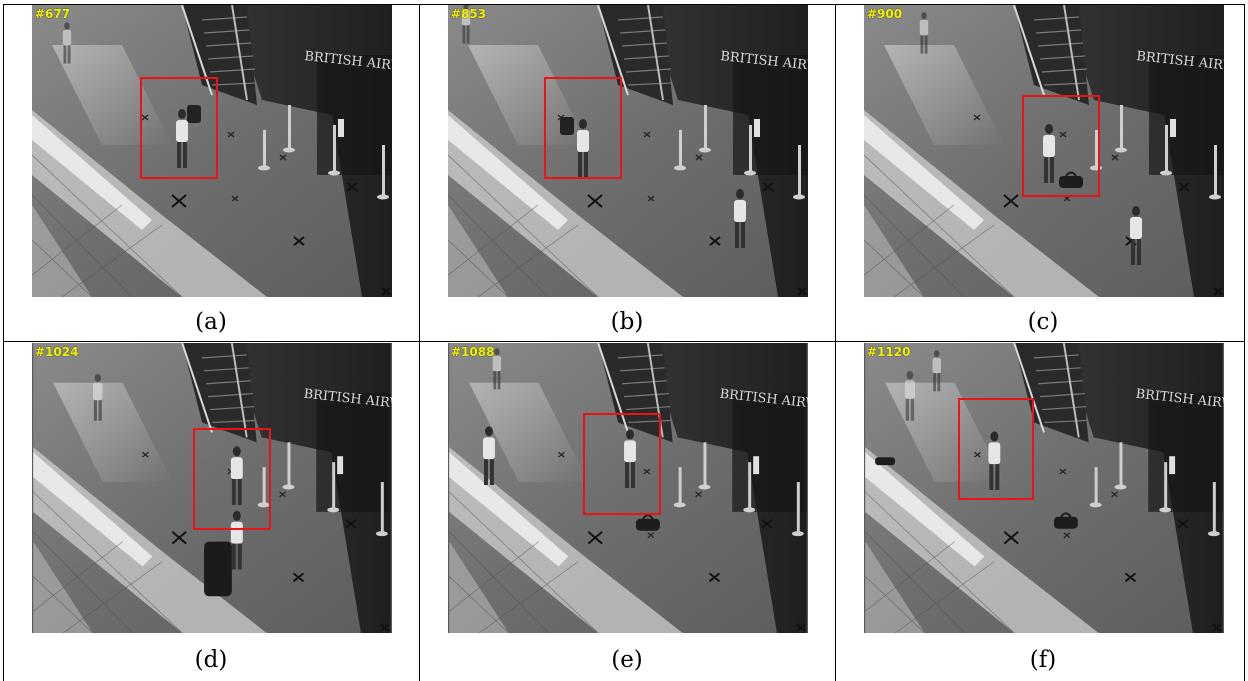 The image size is (1248, 681). I want to click on frame-number: #1024, so click(57, 352).